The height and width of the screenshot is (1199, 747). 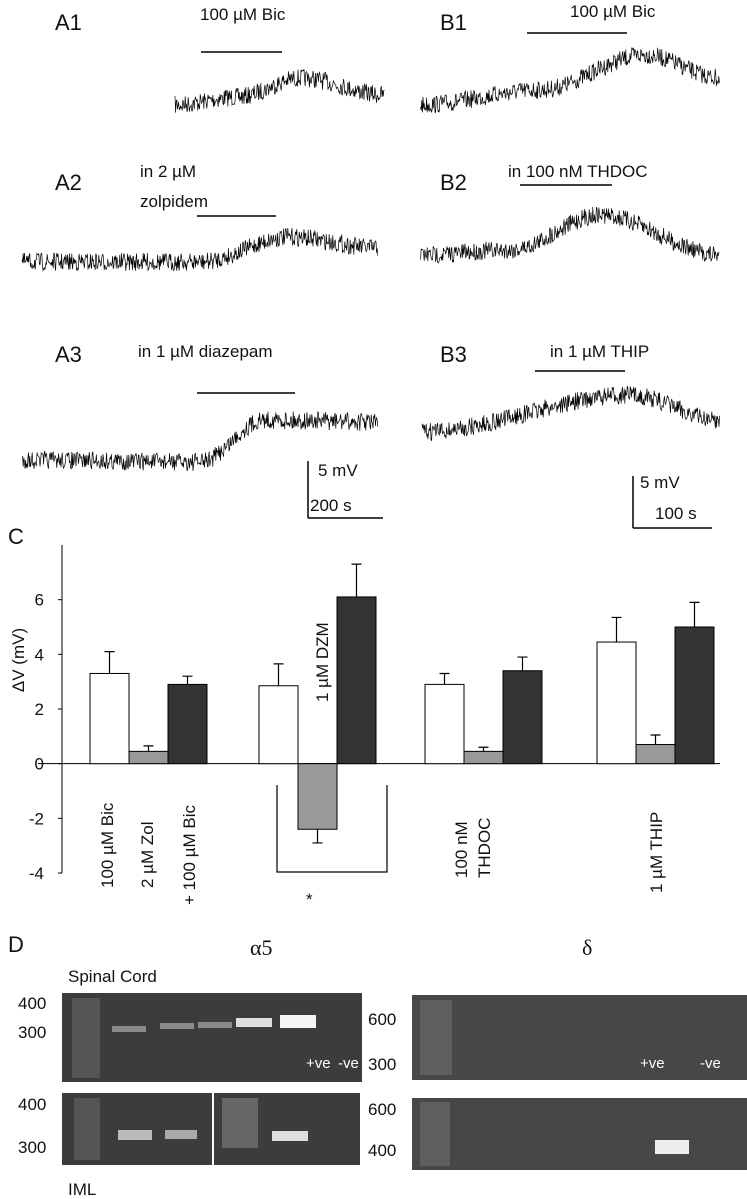 I want to click on significance-bracket, so click(x=332, y=829).